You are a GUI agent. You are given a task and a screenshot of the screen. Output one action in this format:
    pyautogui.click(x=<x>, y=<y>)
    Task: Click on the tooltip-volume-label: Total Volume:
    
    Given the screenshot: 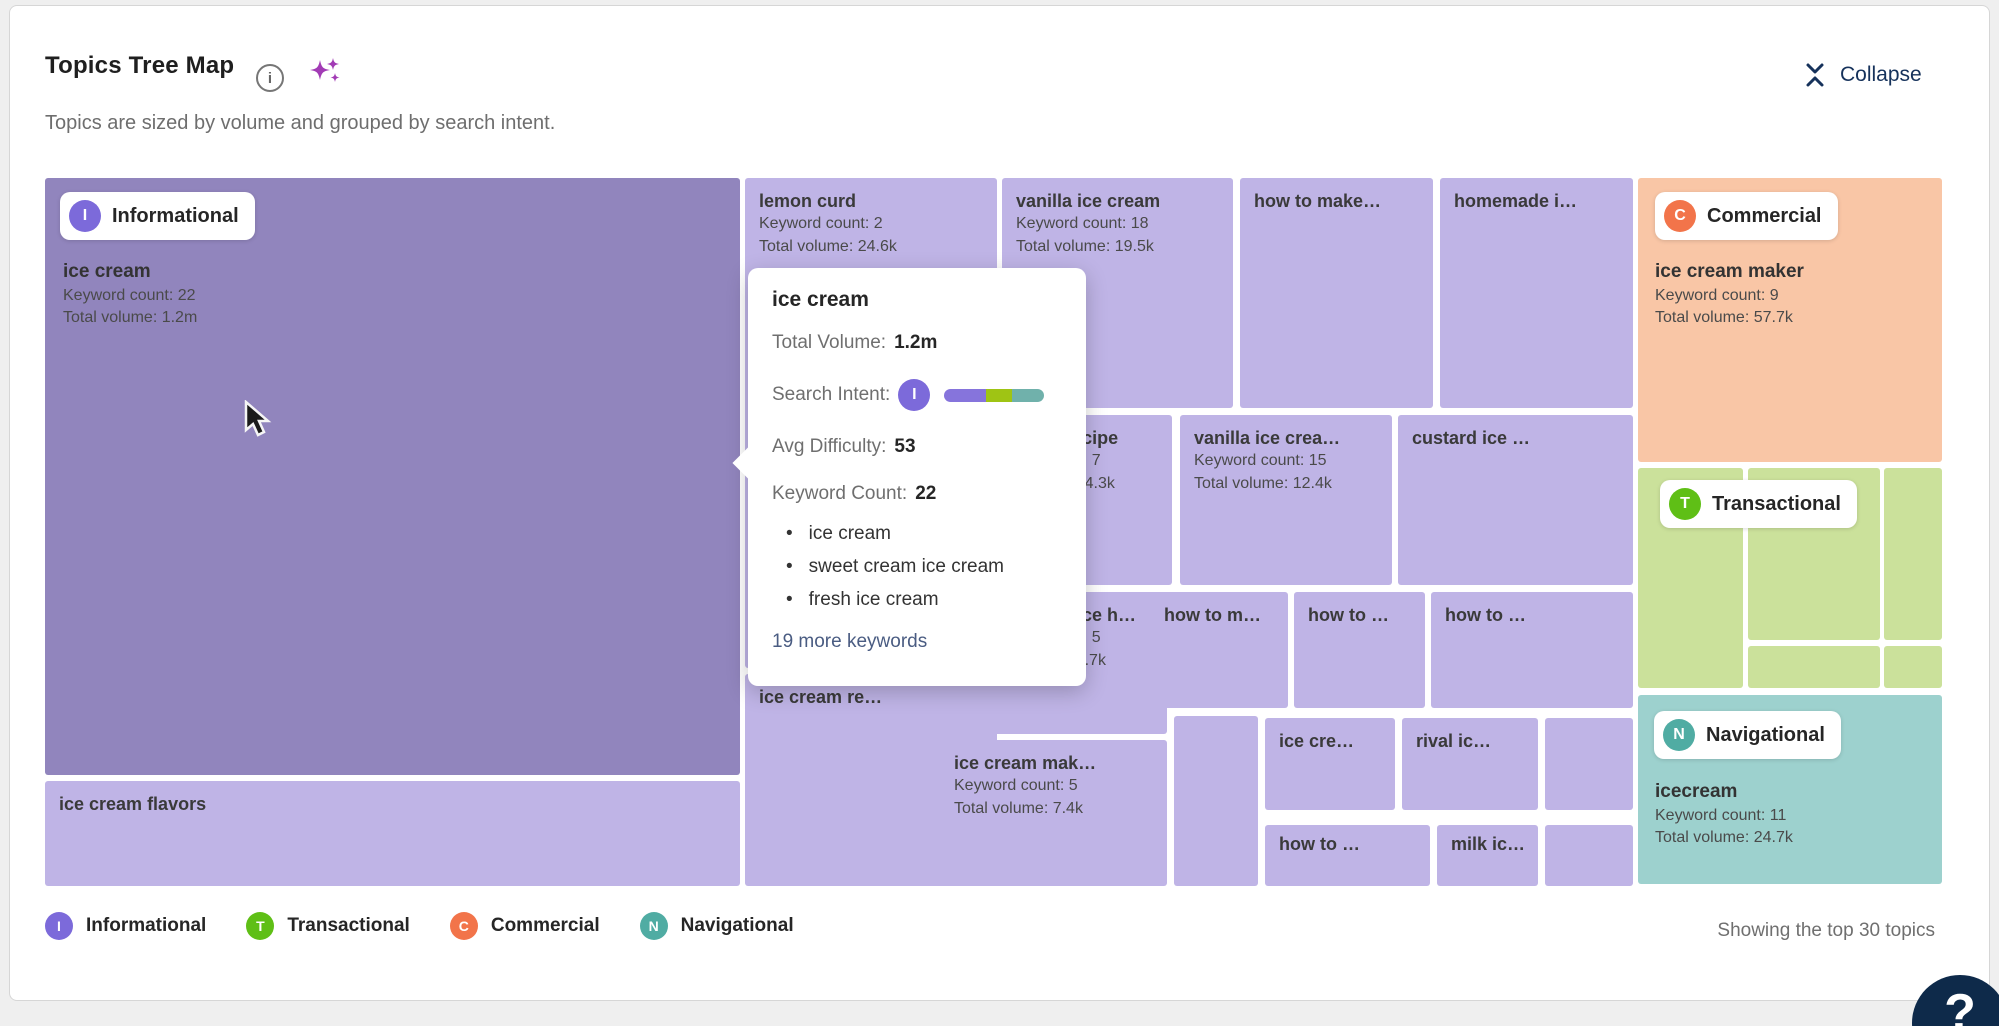 What is the action you would take?
    pyautogui.click(x=829, y=342)
    